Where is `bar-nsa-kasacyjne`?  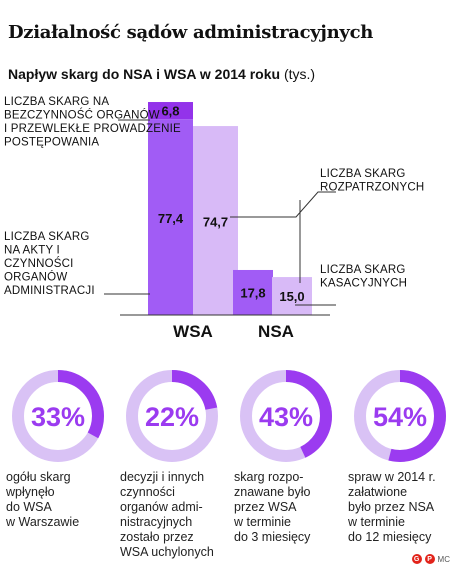 bar-nsa-kasacyjne is located at coordinates (292, 296).